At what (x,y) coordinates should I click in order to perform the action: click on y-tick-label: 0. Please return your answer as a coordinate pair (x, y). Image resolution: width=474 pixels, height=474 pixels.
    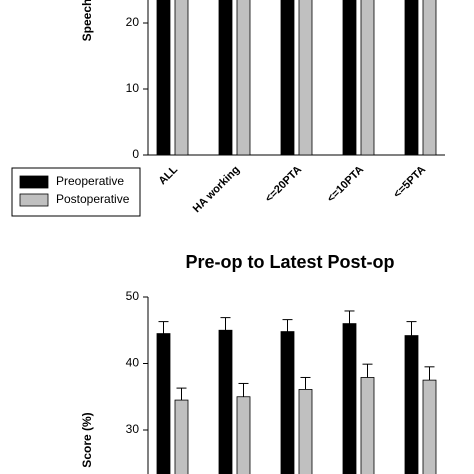
    Looking at the image, I should click on (135, 154).